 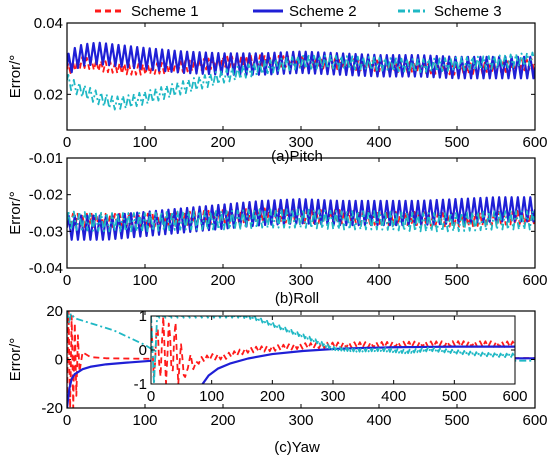 I want to click on y-tick-label: 0.04, so click(x=48, y=23).